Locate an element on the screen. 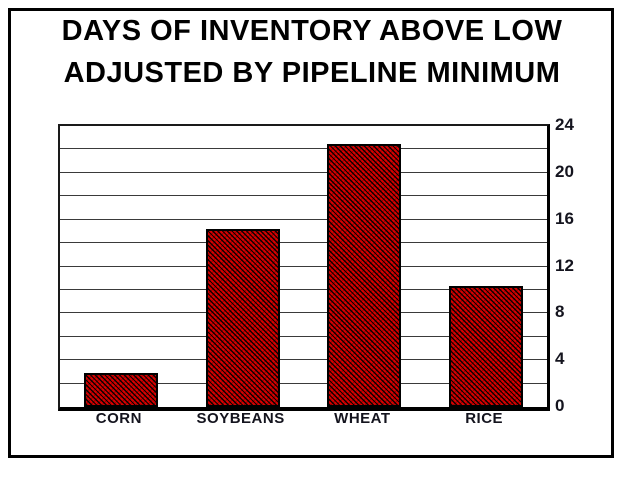 This screenshot has width=624, height=477. y-tick-label-8: 8 is located at coordinates (560, 312).